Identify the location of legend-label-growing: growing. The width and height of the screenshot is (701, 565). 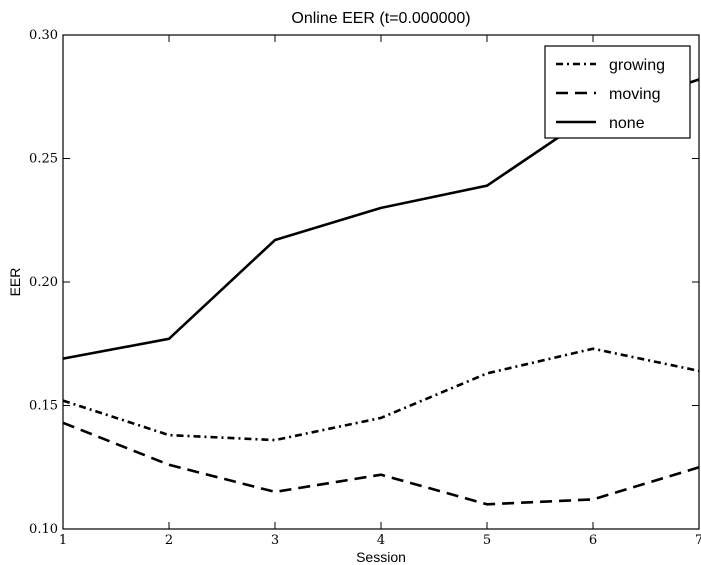
(637, 65).